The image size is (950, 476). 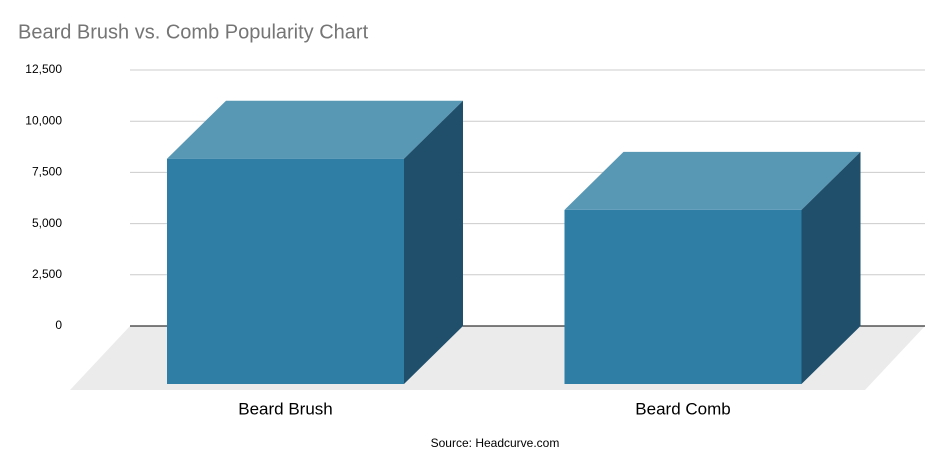 What do you see at coordinates (682, 408) in the screenshot?
I see `x-tick-label: Beard Comb` at bounding box center [682, 408].